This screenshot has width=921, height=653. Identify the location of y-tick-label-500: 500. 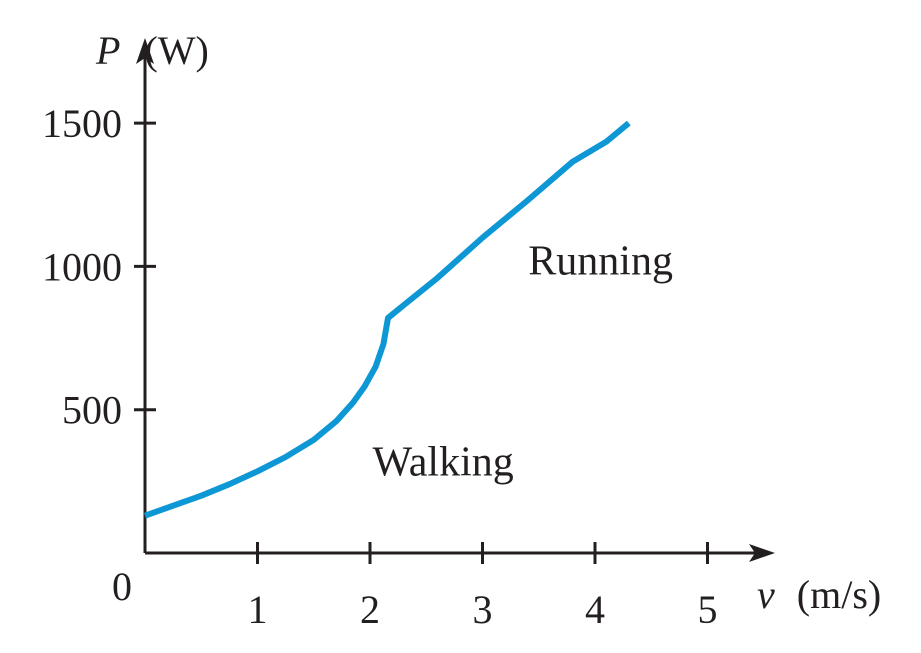
(92, 410).